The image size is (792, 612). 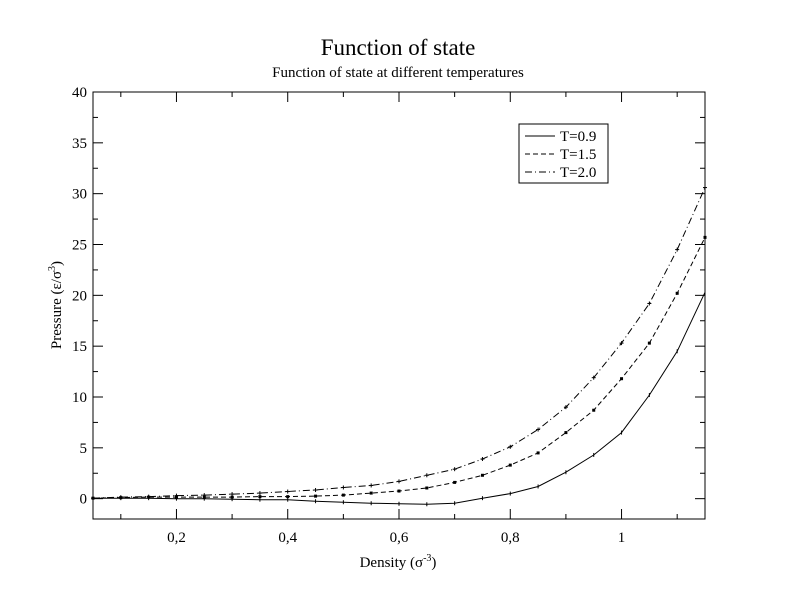 I want to click on legend-item: T=1.5, so click(x=560, y=155).